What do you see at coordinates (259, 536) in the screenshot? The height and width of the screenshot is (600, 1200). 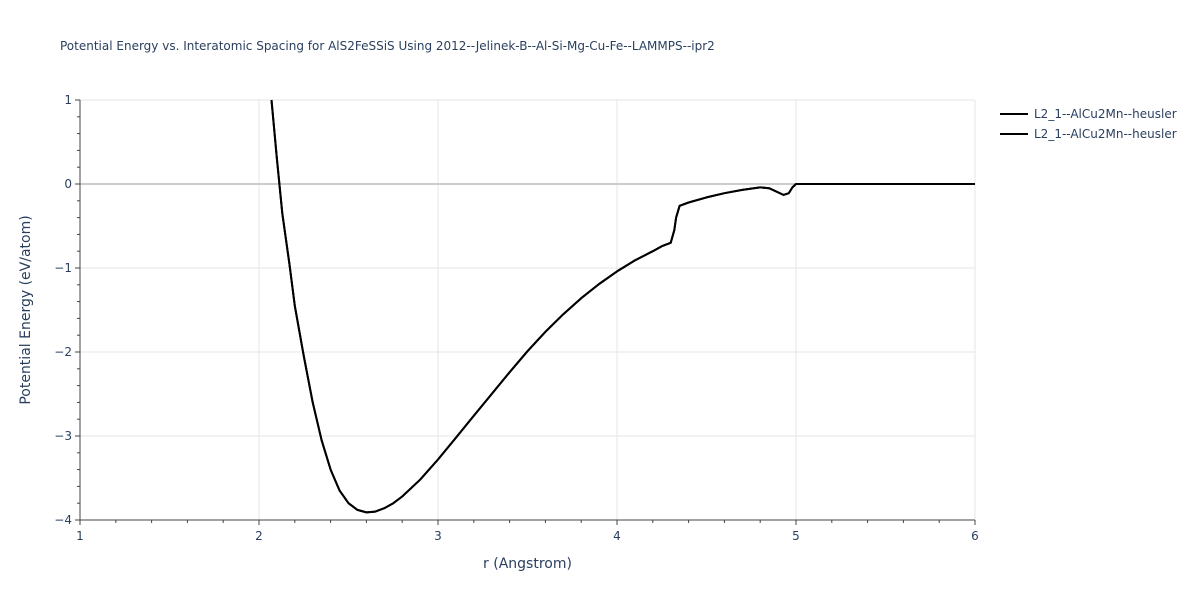 I see `x-tick-label: 2` at bounding box center [259, 536].